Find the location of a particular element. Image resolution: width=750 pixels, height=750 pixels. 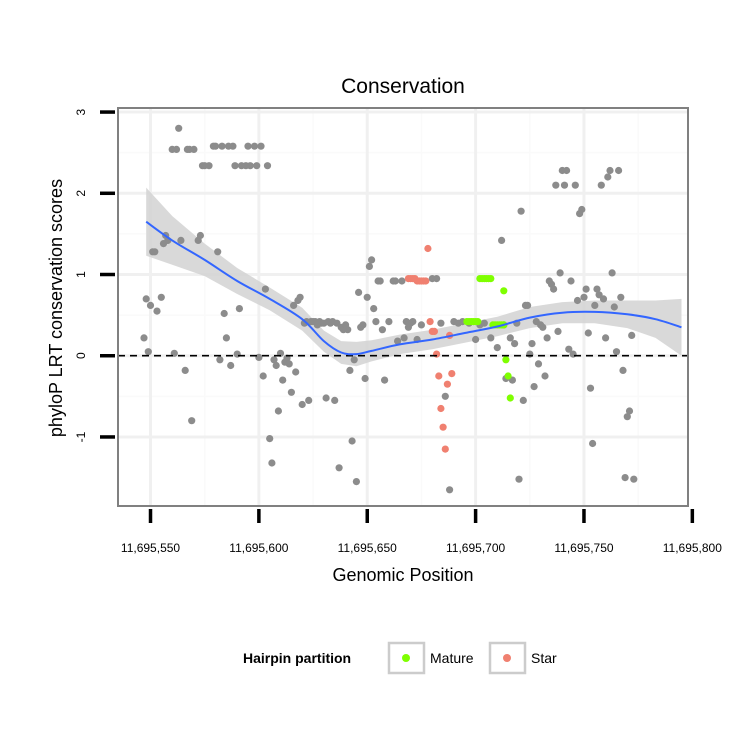

legend-title: Hairpin partition is located at coordinates (297, 658).